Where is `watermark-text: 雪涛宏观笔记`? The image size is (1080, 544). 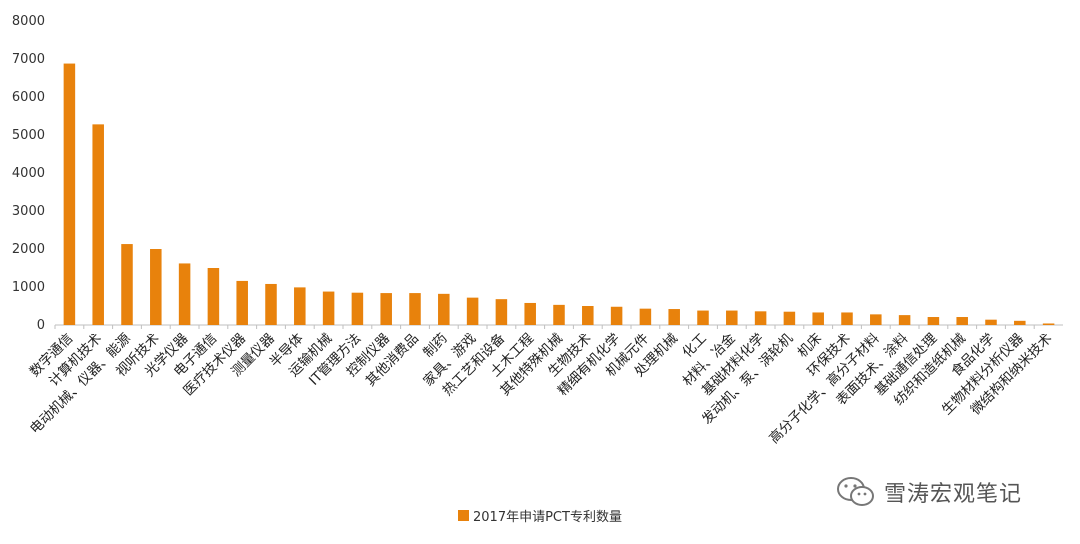 watermark-text: 雪涛宏观笔记 is located at coordinates (953, 494).